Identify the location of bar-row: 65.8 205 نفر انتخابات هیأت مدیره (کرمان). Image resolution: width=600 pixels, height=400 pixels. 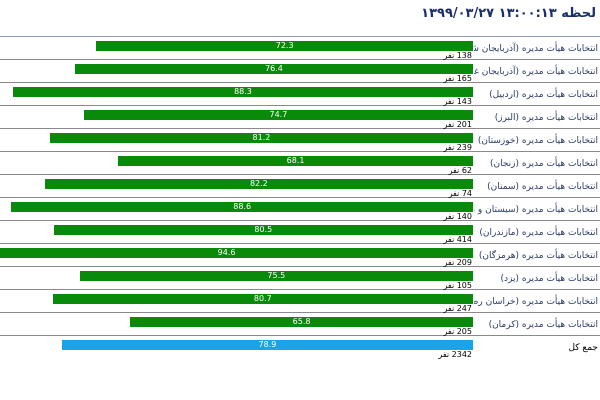
(300, 324).